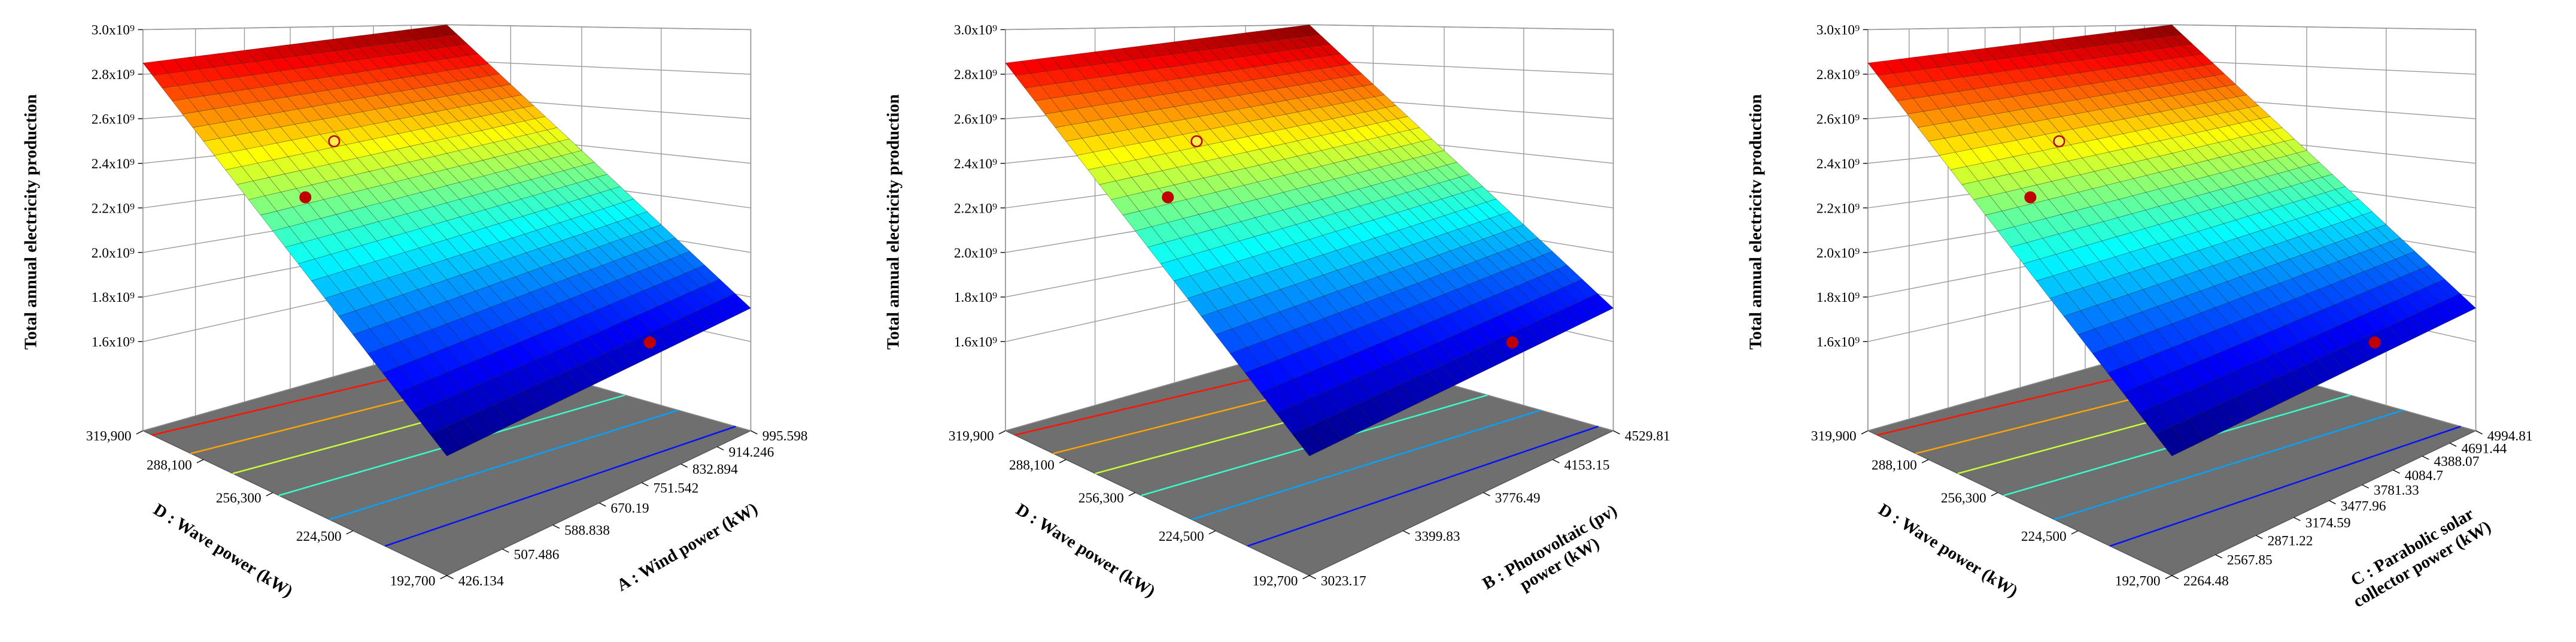 This screenshot has height=642, width=2576. Describe the element at coordinates (2250, 560) in the screenshot. I see `y-tick-label: 2567.85` at that location.